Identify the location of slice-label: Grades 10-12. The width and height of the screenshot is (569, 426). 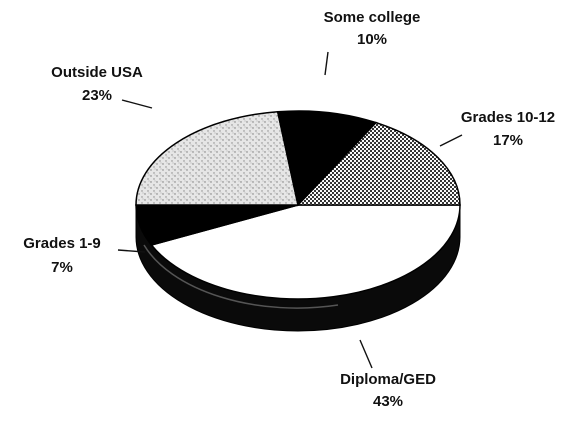
(508, 117).